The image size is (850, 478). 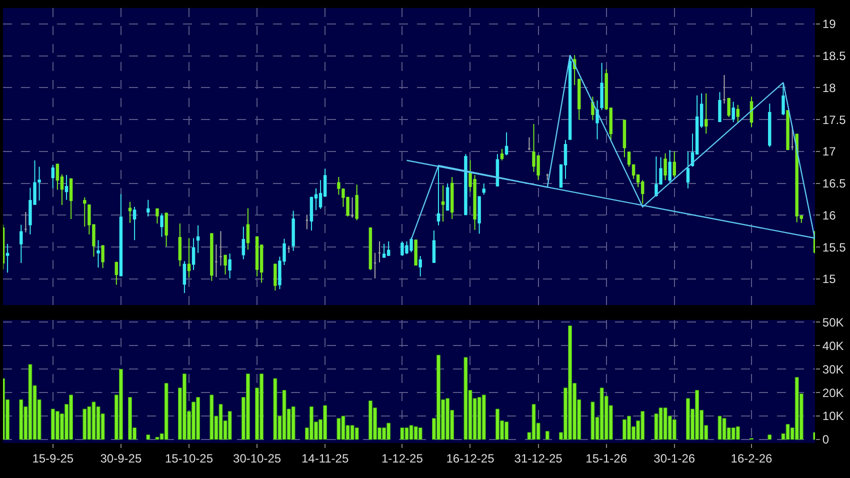 I want to click on x-tick-label: 15-1-26, so click(x=607, y=458).